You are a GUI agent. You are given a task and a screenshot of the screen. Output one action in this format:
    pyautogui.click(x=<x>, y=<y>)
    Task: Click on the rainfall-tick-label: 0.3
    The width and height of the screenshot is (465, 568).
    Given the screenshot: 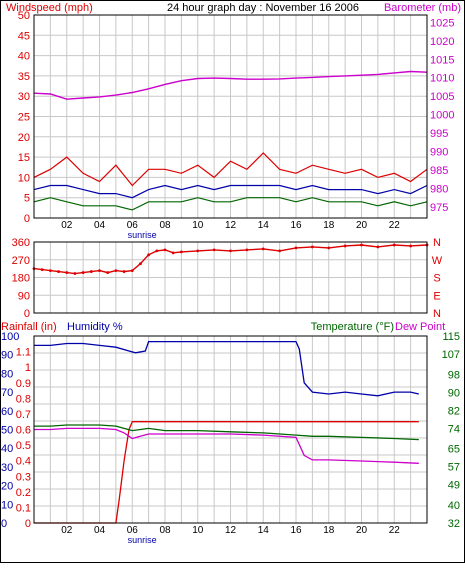 What is the action you would take?
    pyautogui.click(x=23, y=477)
    